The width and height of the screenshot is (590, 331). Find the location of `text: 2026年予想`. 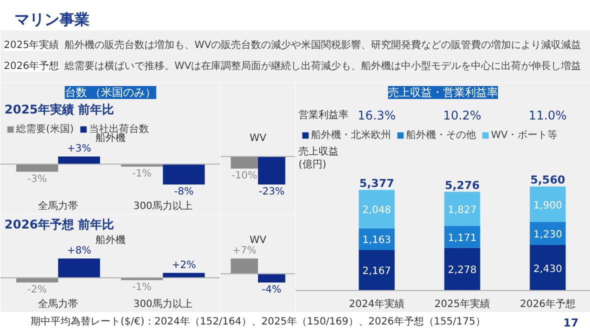

text: 2026年予想 is located at coordinates (32, 66).